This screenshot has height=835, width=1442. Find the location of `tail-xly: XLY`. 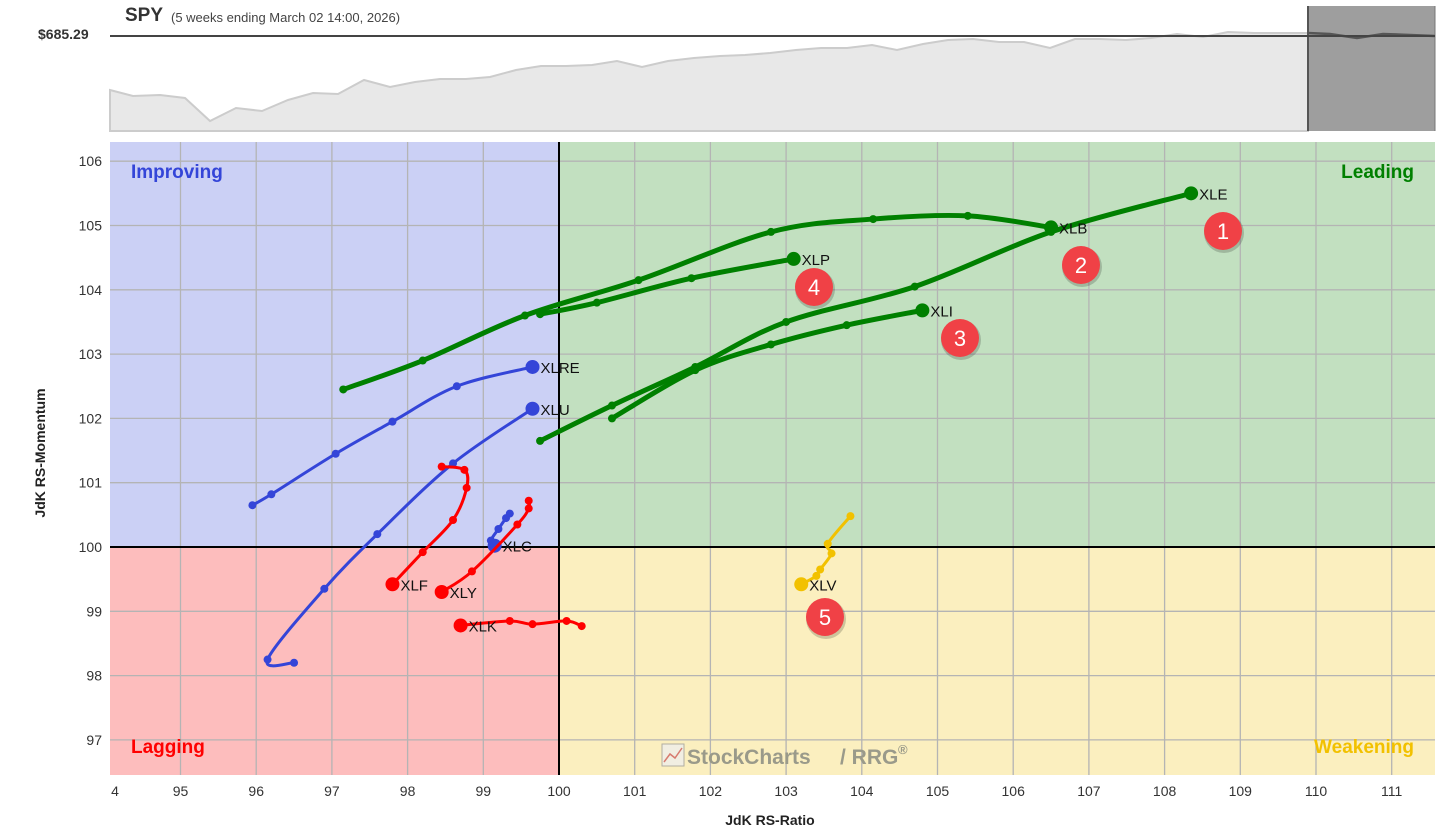

tail-xly: XLY is located at coordinates (483, 549).